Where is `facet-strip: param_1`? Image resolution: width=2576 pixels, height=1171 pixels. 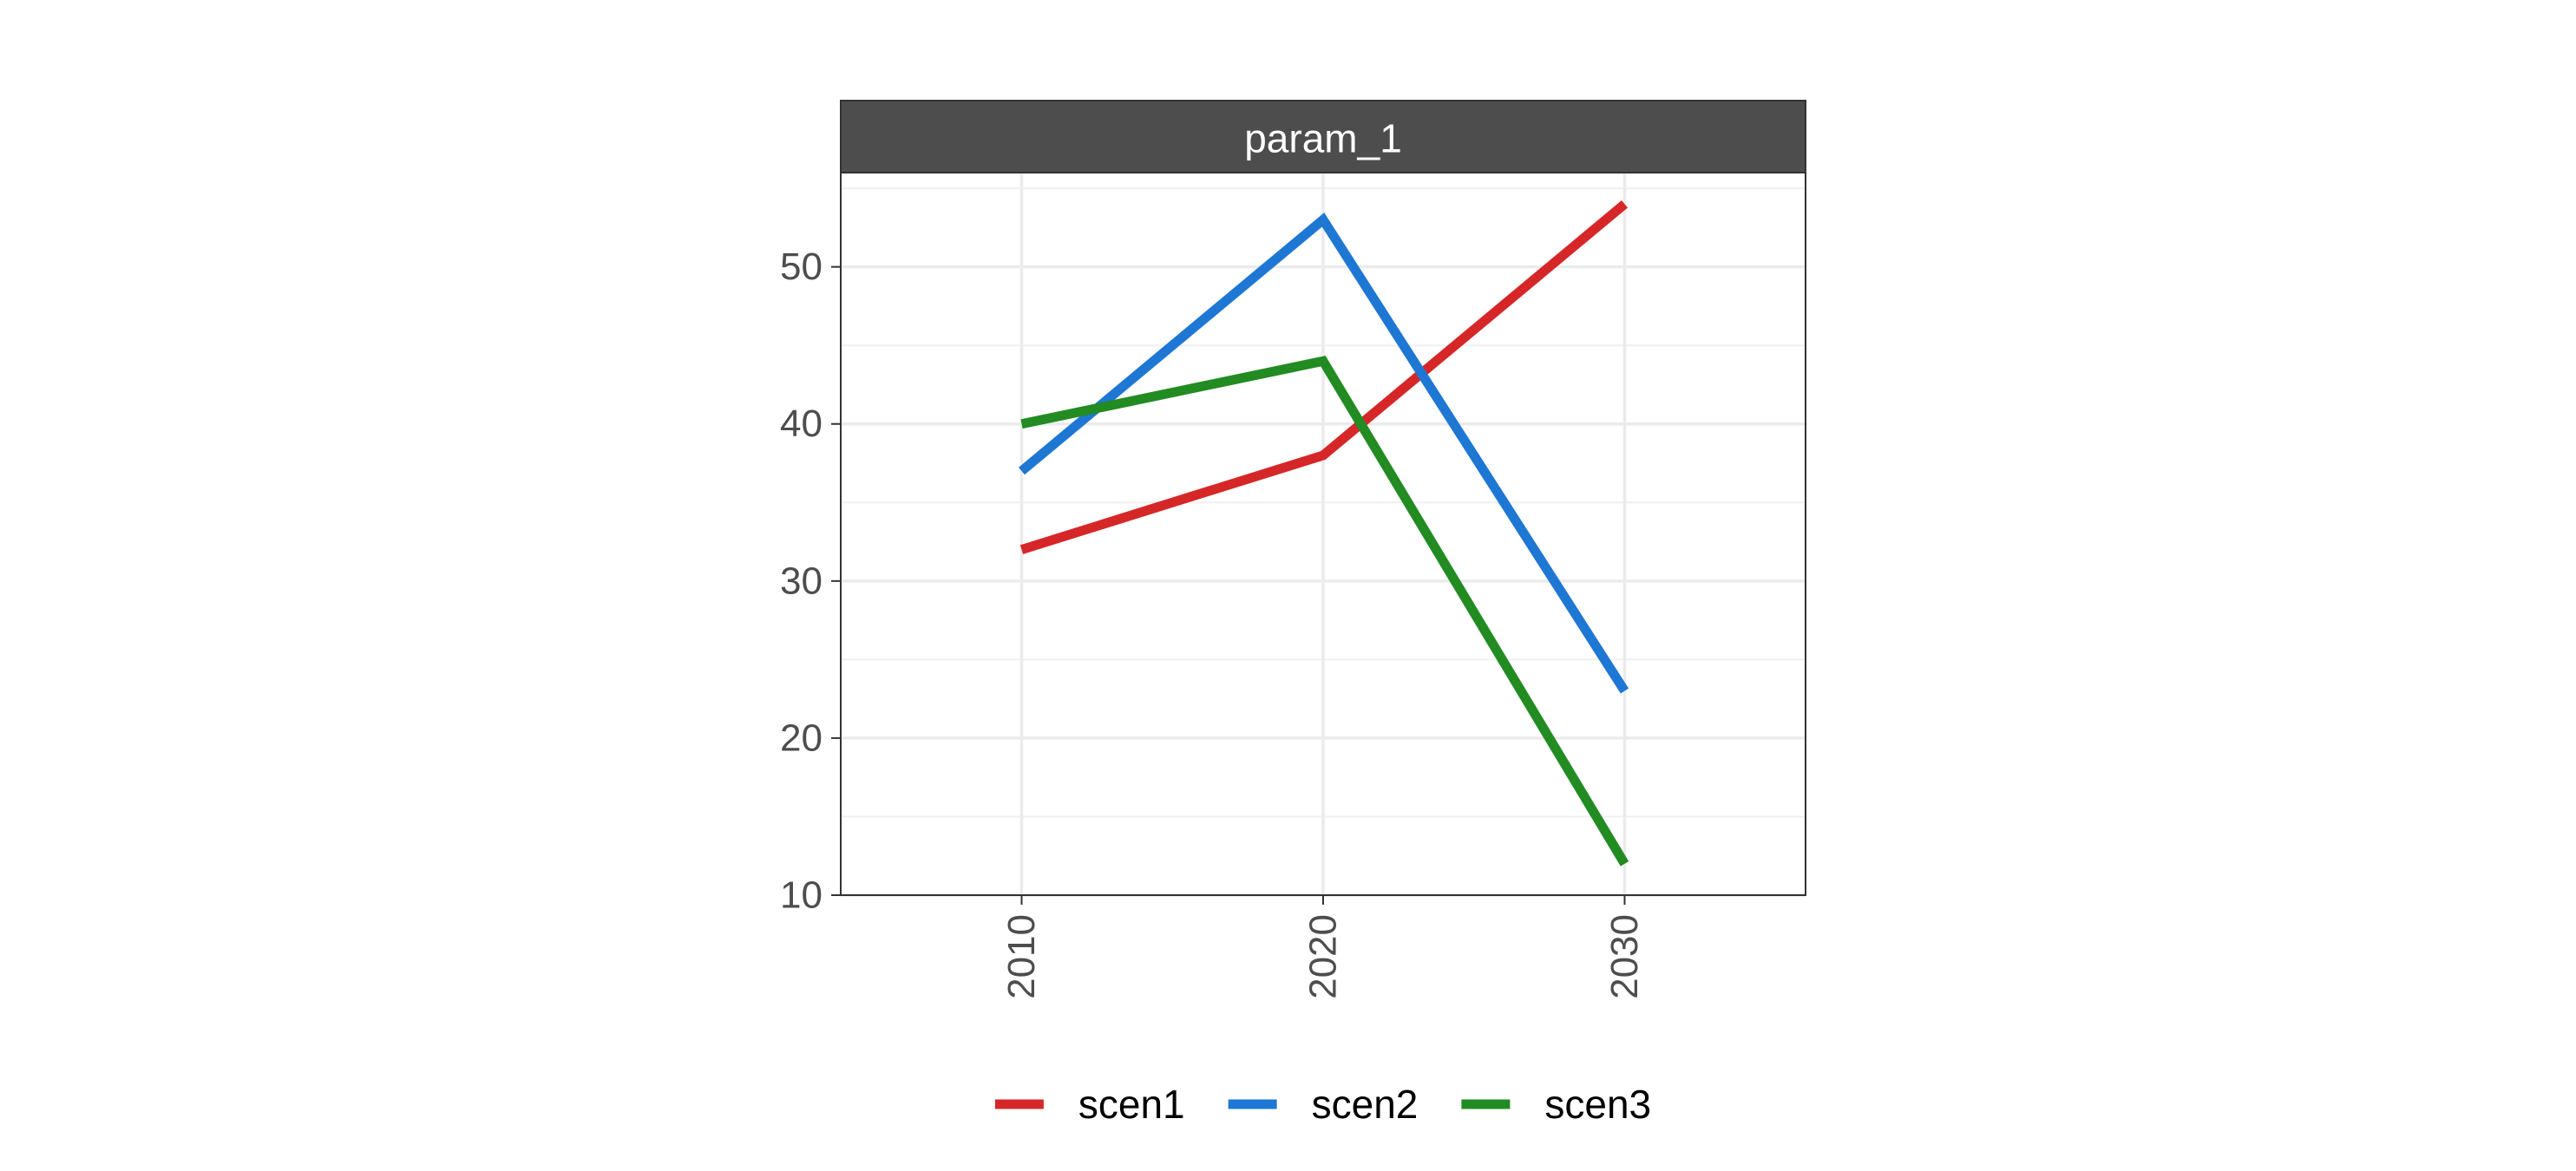
facet-strip: param_1 is located at coordinates (1323, 136).